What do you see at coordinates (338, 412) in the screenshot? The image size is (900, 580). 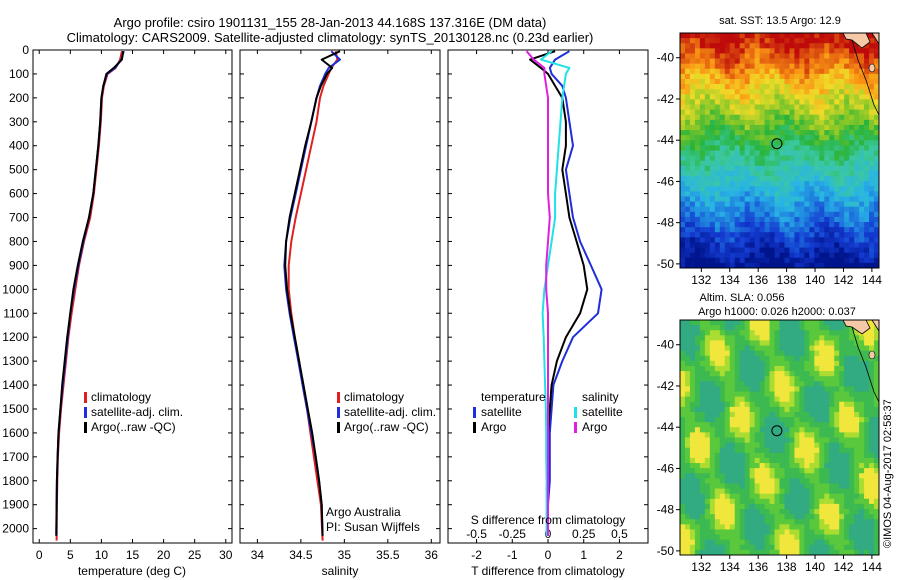 I see `legend-swatch-satellite` at bounding box center [338, 412].